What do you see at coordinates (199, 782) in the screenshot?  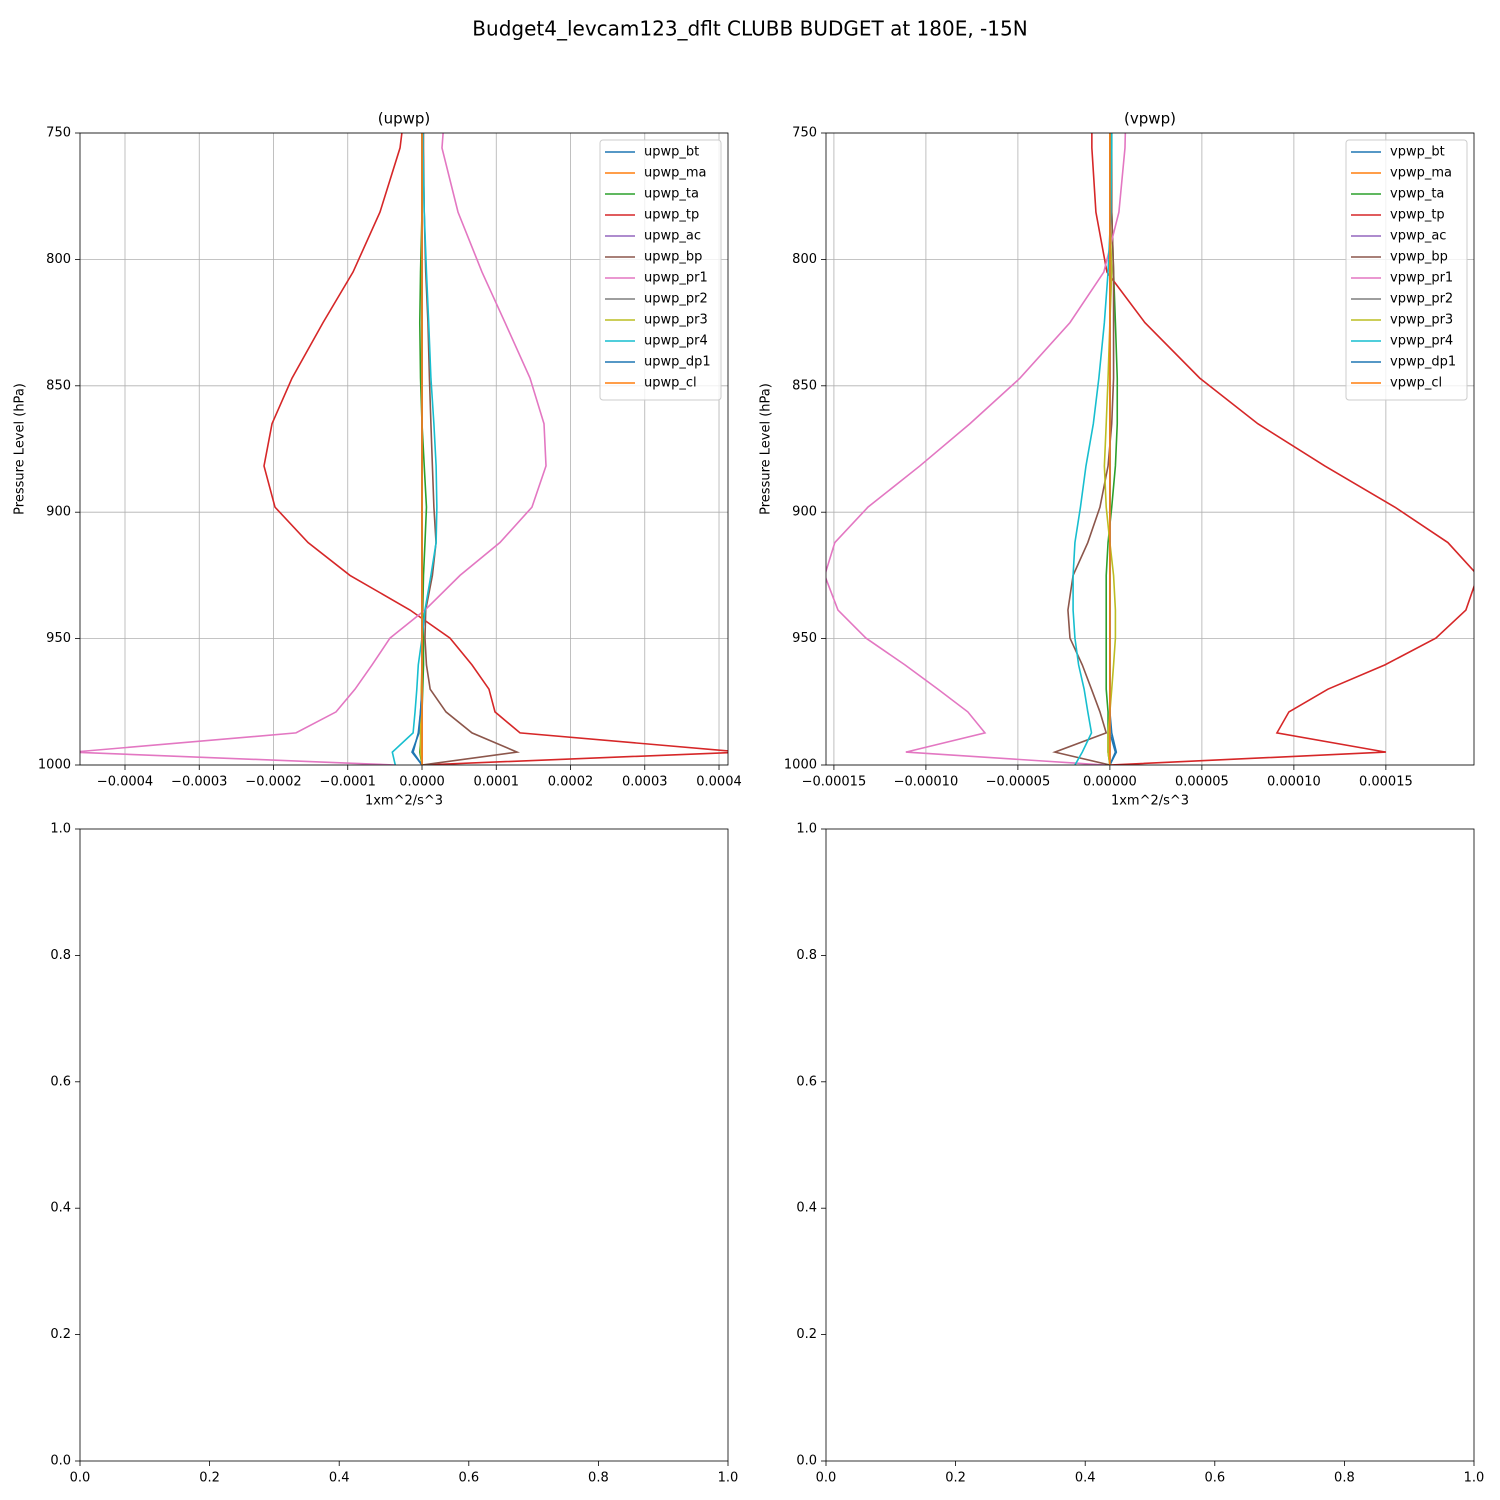 I see `x-tick-label: −0.0003` at bounding box center [199, 782].